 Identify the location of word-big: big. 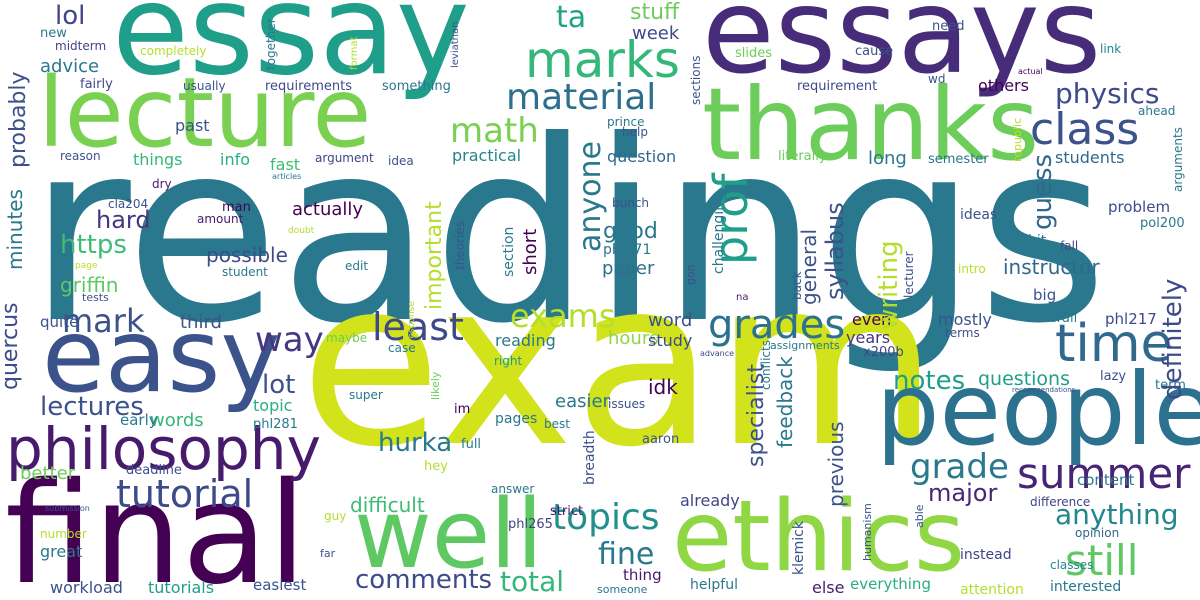
(1045, 295).